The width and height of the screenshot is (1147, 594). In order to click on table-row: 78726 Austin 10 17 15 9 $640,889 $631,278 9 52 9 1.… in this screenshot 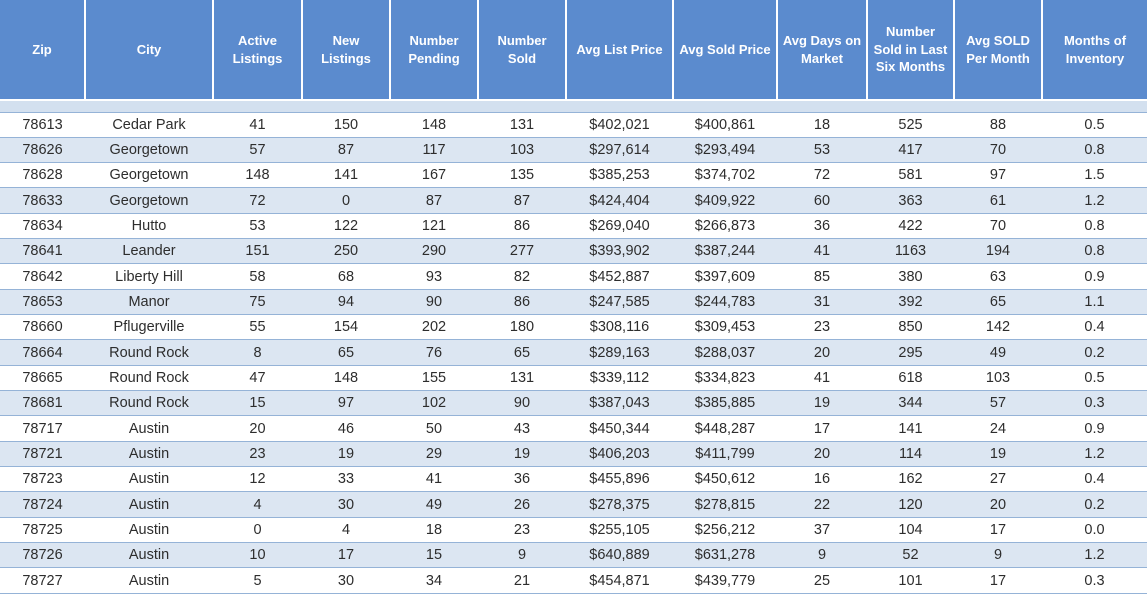, I will do `click(573, 555)`.